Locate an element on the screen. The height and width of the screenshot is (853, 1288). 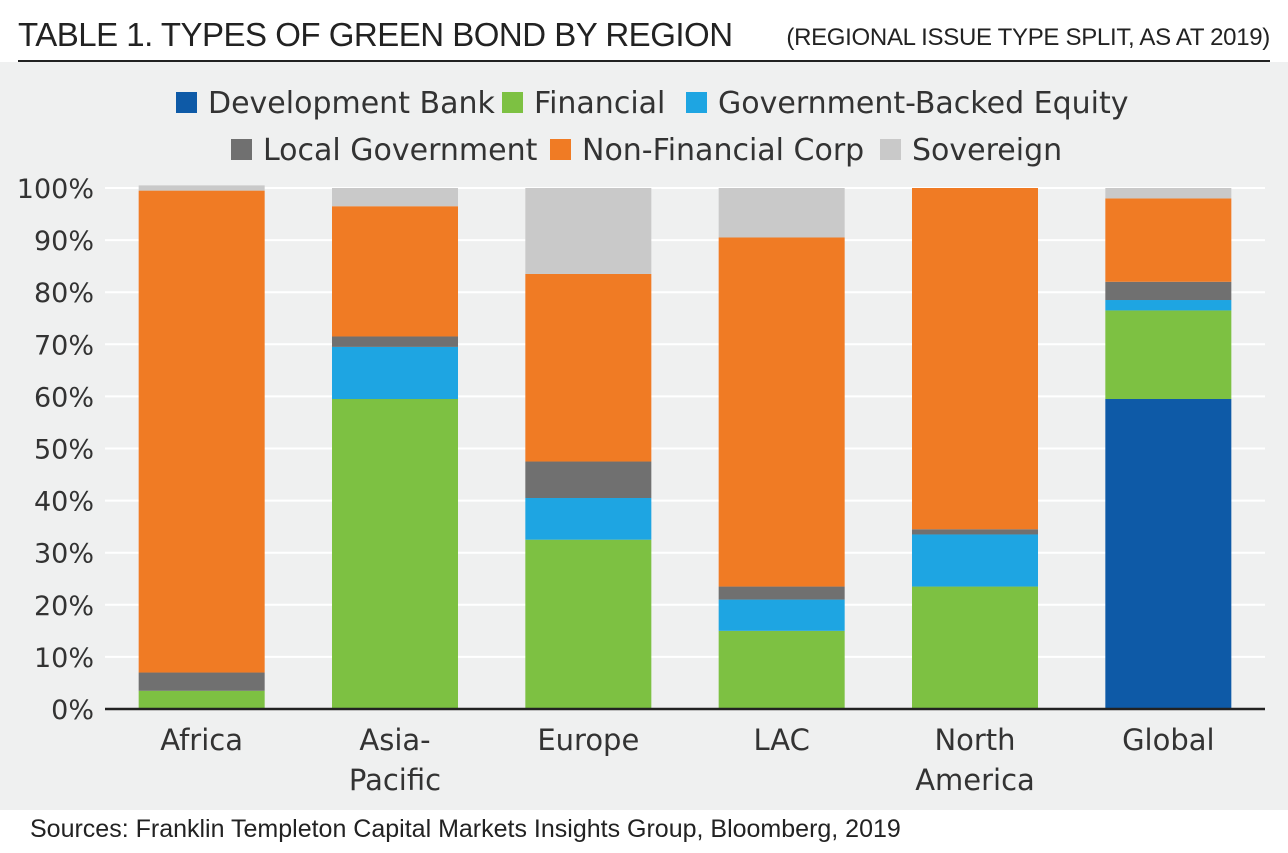
bar-lac-government-backed-equity is located at coordinates (781, 615).